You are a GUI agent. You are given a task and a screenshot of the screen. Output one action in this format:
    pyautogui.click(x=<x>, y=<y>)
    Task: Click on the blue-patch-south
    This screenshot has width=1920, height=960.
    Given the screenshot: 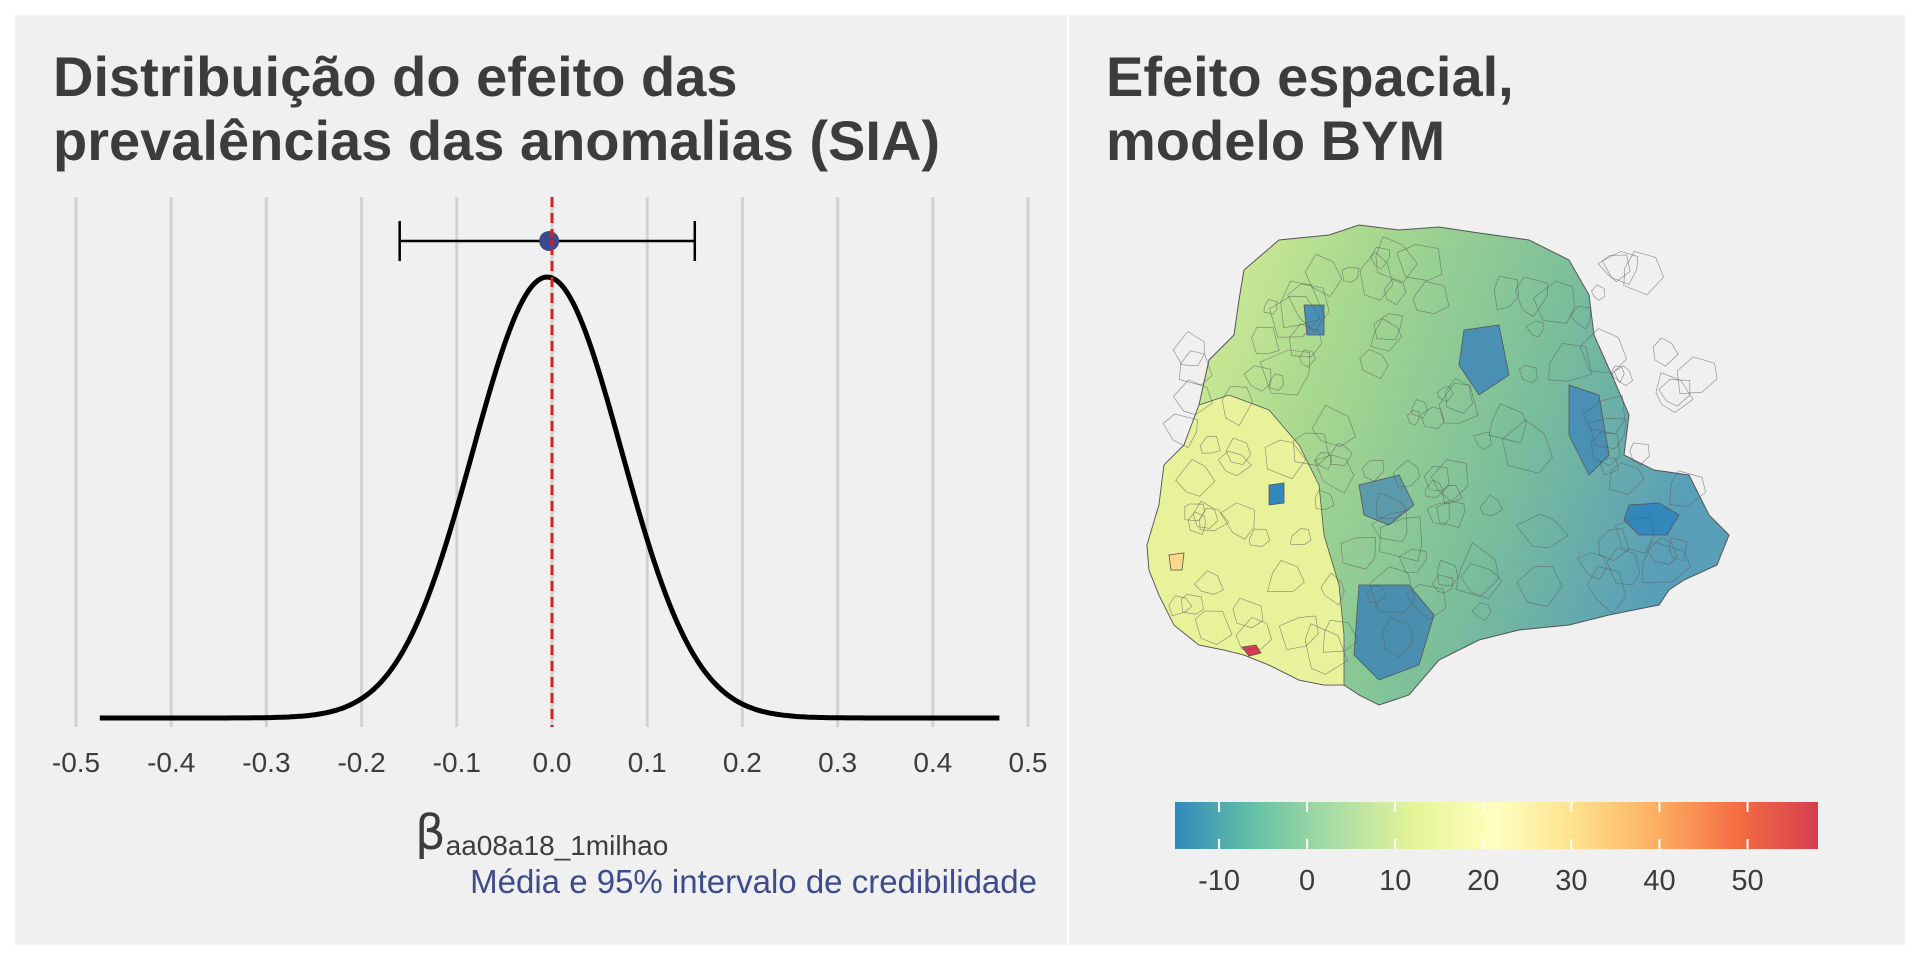 What is the action you would take?
    pyautogui.click(x=1394, y=632)
    